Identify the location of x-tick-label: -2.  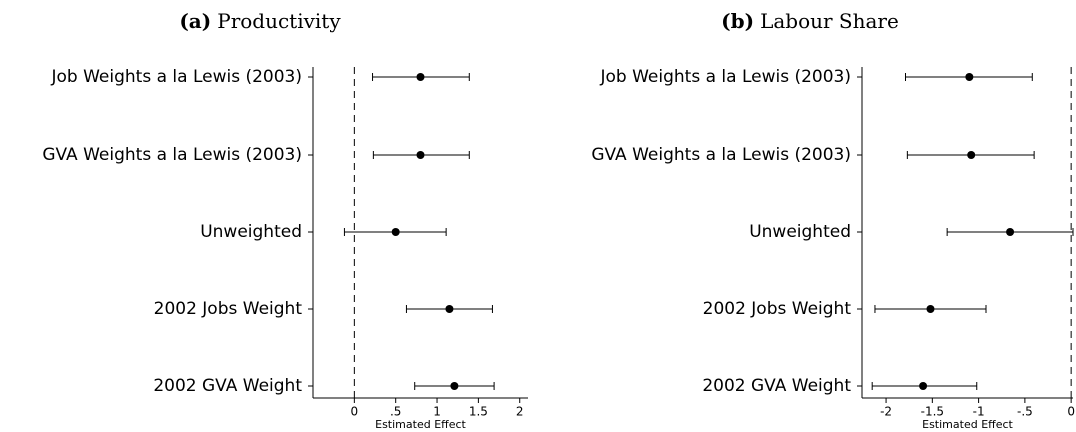
(886, 412).